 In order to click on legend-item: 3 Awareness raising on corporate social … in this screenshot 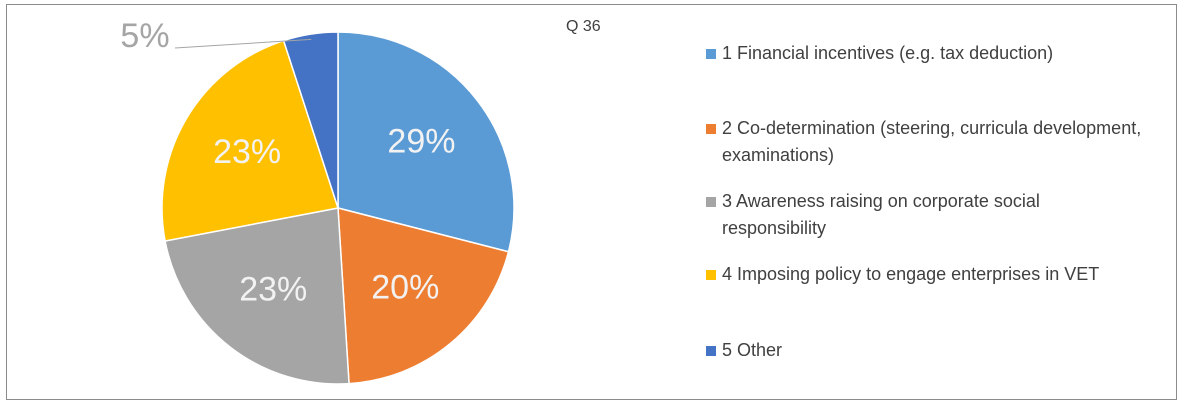, I will do `click(926, 215)`.